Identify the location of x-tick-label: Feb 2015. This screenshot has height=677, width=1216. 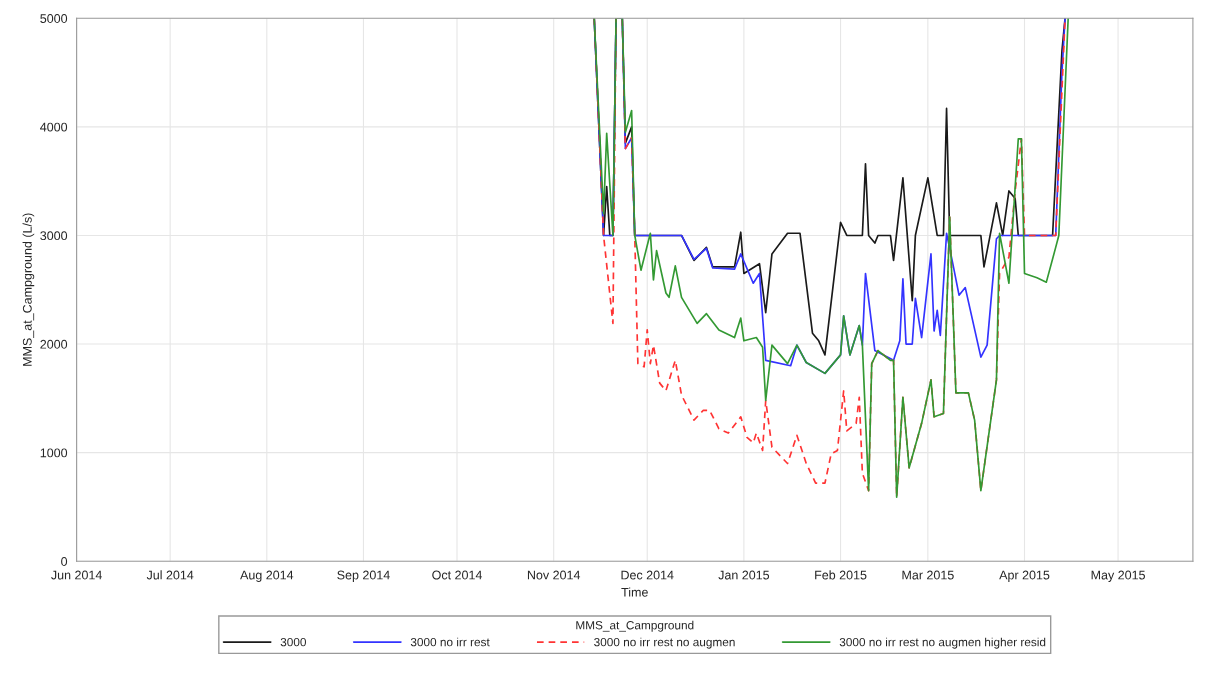
(841, 575).